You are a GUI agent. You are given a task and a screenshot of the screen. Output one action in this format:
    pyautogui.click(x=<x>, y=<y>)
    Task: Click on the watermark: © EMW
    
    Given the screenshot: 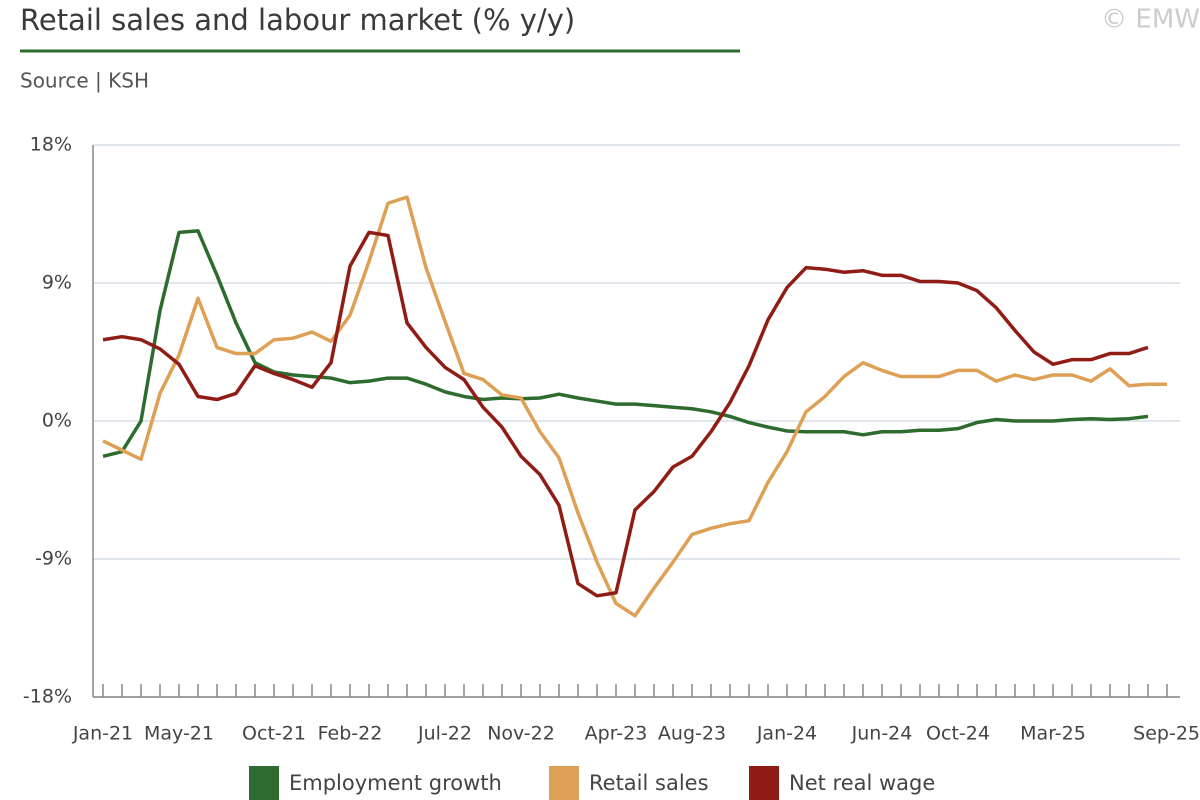 What is the action you would take?
    pyautogui.click(x=1150, y=20)
    